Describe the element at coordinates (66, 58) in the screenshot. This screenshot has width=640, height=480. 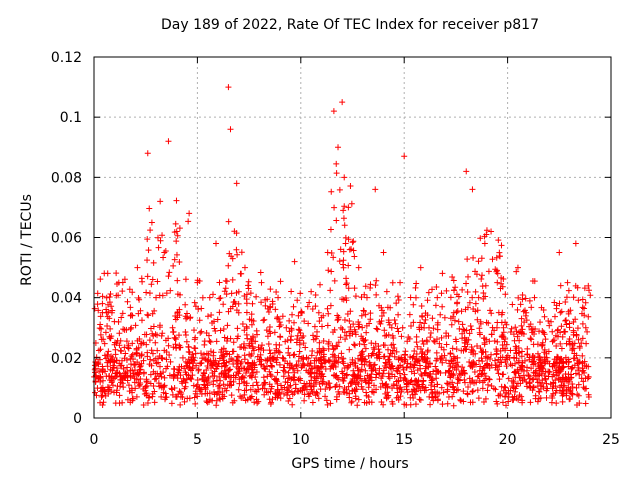
I see `y-tick-label: 0.12` at that location.